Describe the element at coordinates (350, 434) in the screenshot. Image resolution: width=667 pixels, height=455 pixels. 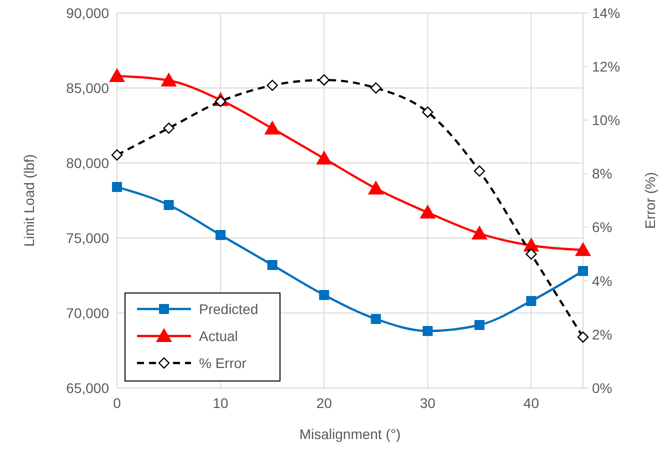
I see `x-axis-title: Misalignment (°)` at that location.